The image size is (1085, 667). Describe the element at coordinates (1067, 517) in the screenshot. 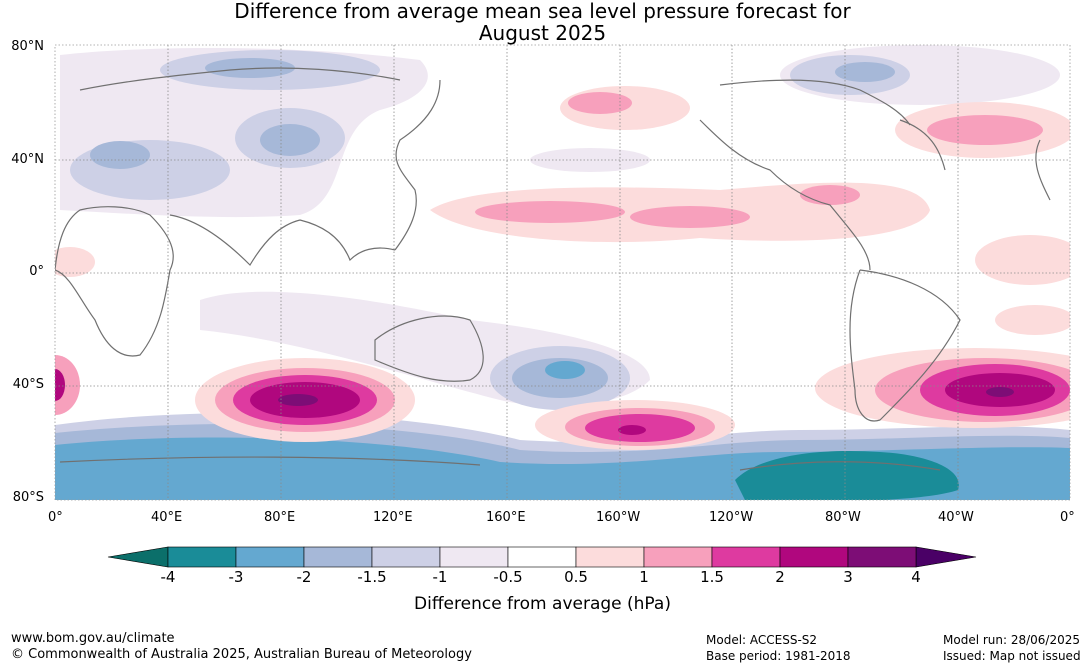

I see `lon-label-0-right: 0°` at that location.